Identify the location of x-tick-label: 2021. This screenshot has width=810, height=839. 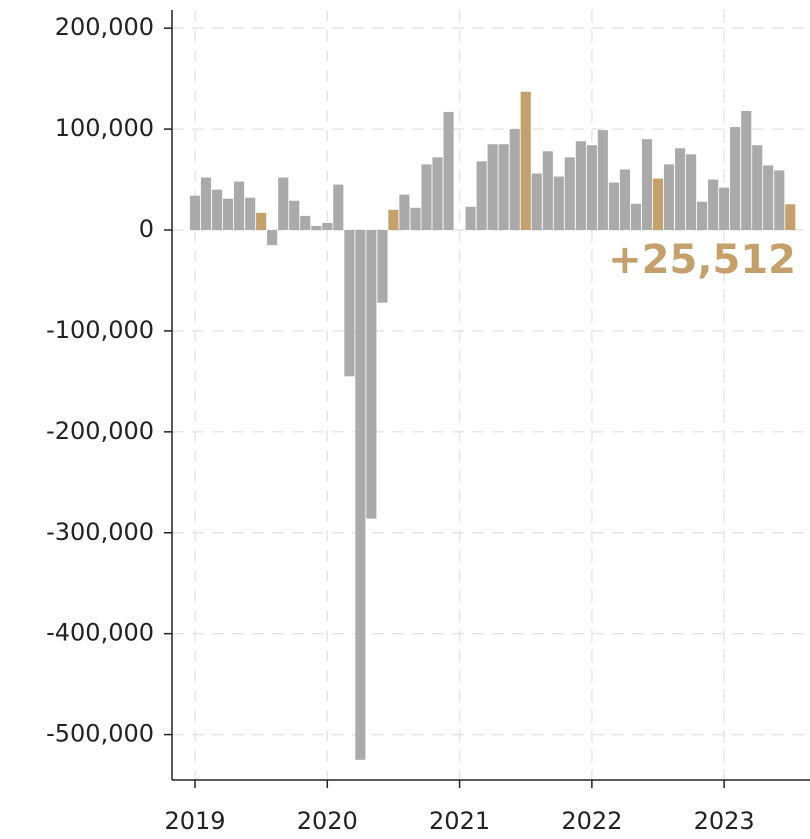
(459, 821).